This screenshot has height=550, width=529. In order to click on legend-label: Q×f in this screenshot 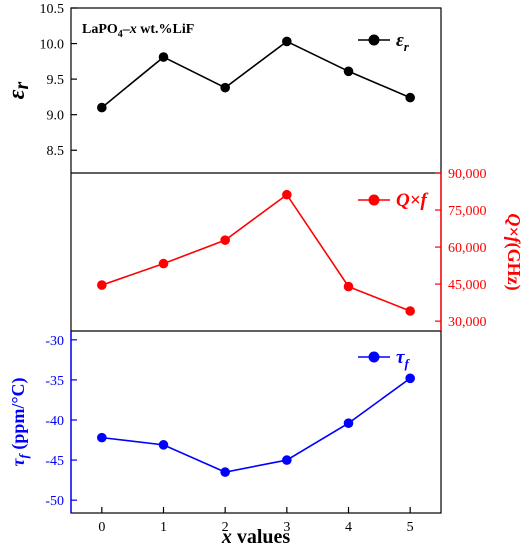, I will do `click(412, 200)`.